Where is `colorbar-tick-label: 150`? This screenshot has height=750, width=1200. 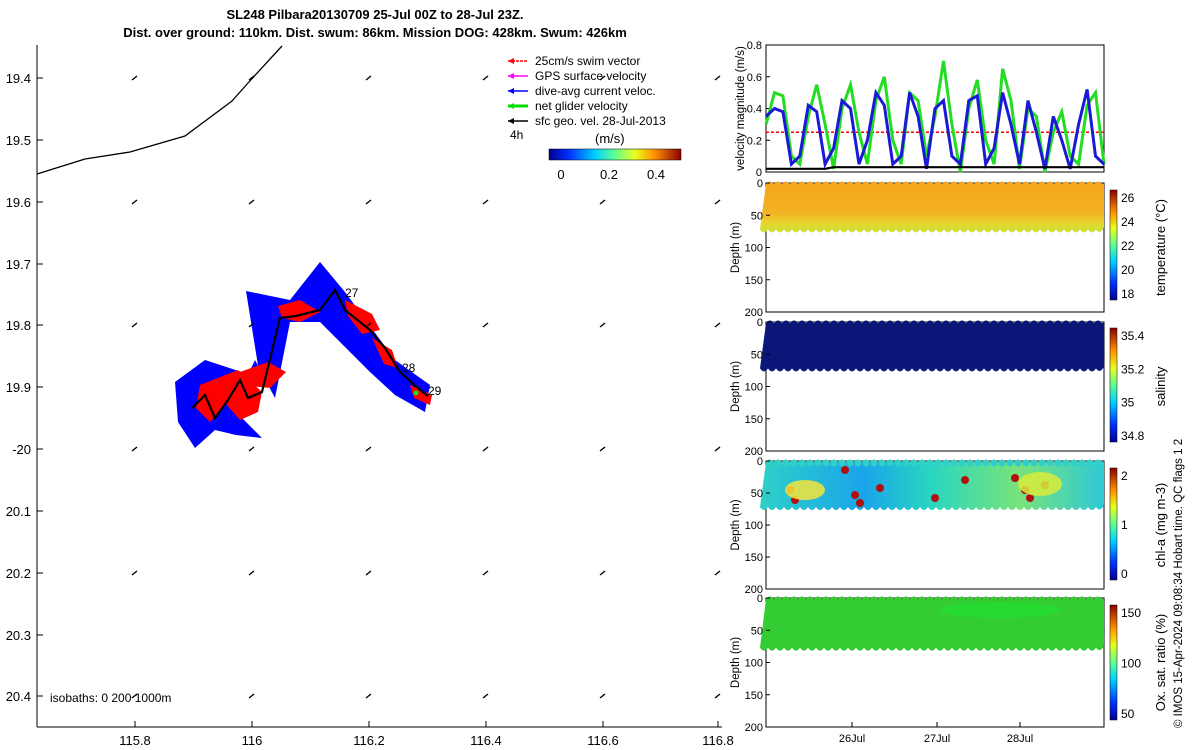
colorbar-tick-label: 150 is located at coordinates (1131, 613).